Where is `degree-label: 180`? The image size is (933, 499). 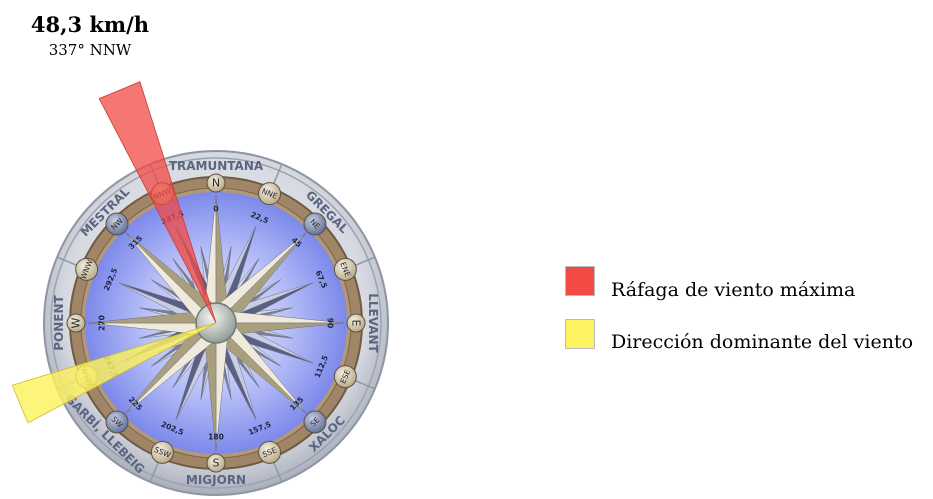 degree-label: 180 is located at coordinates (216, 437).